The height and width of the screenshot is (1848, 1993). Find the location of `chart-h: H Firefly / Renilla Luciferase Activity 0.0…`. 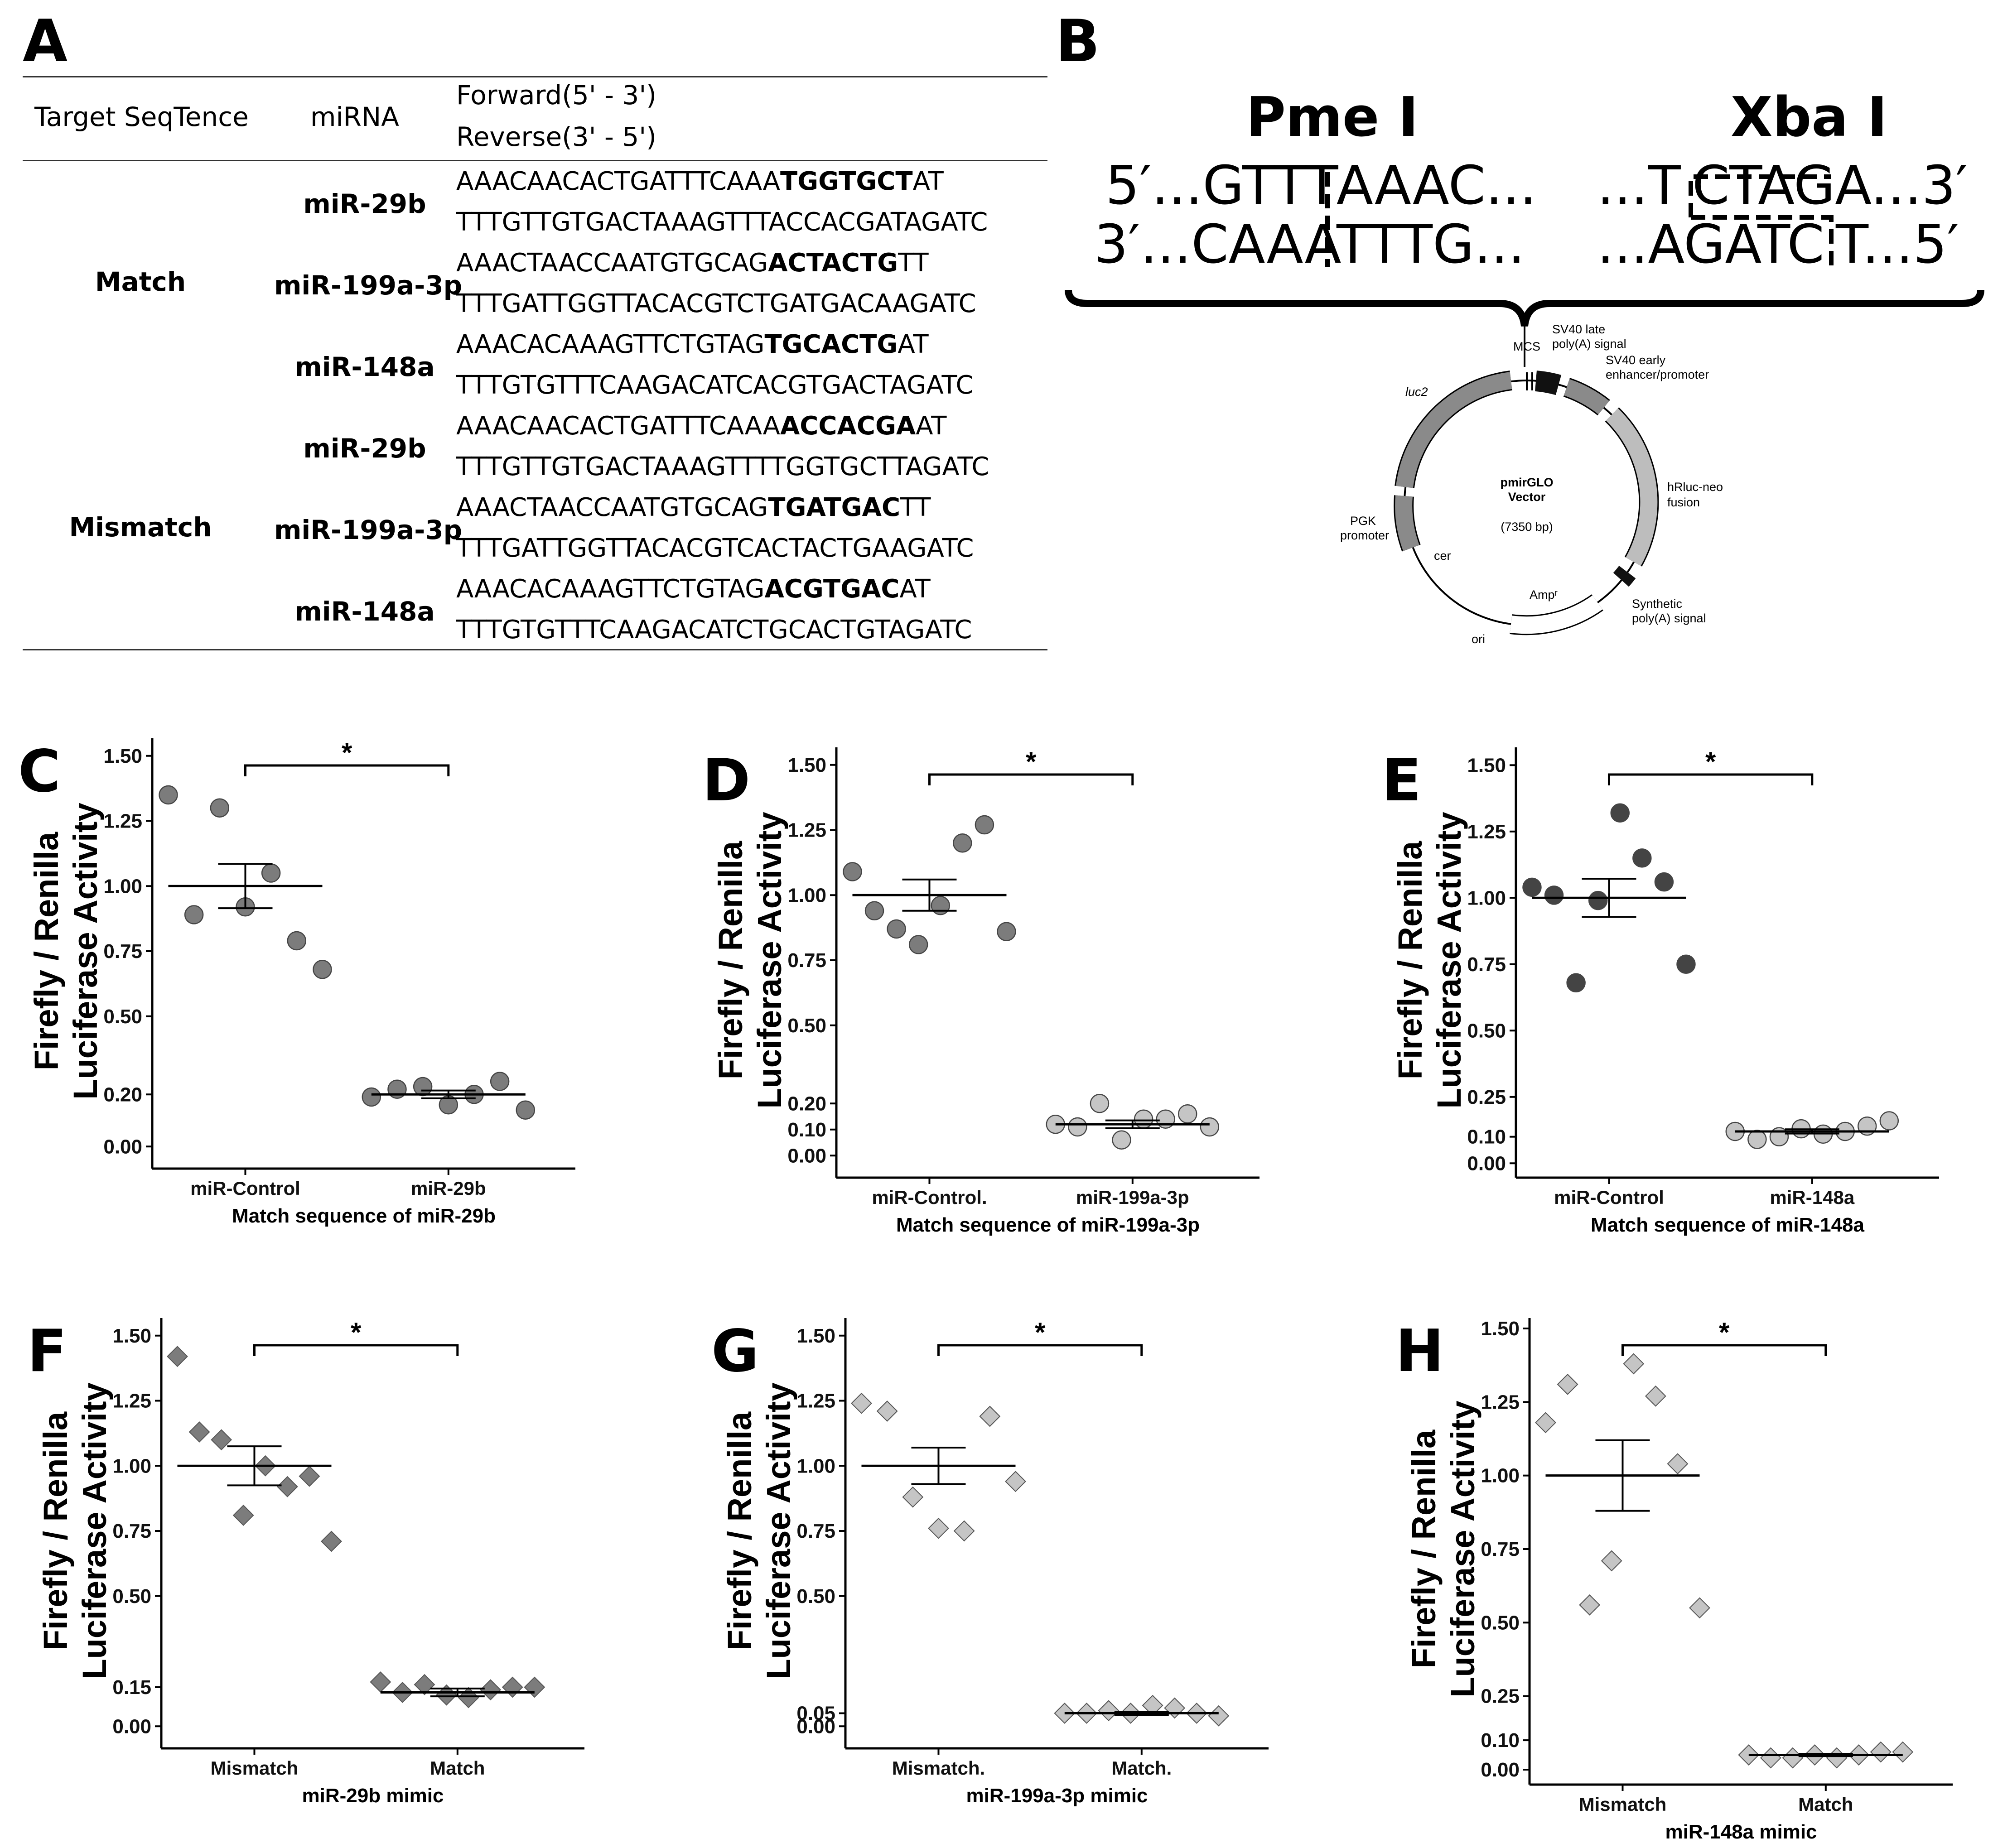

chart-h: H Firefly / Renilla Luciferase Activity 0.0… is located at coordinates (1681, 1578).